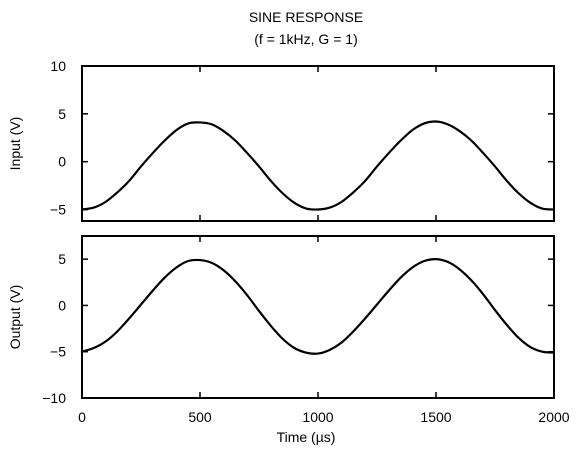 This screenshot has width=576, height=460. I want to click on chart-title-line-2: (f = 1kHz, G = 1), so click(305, 39).